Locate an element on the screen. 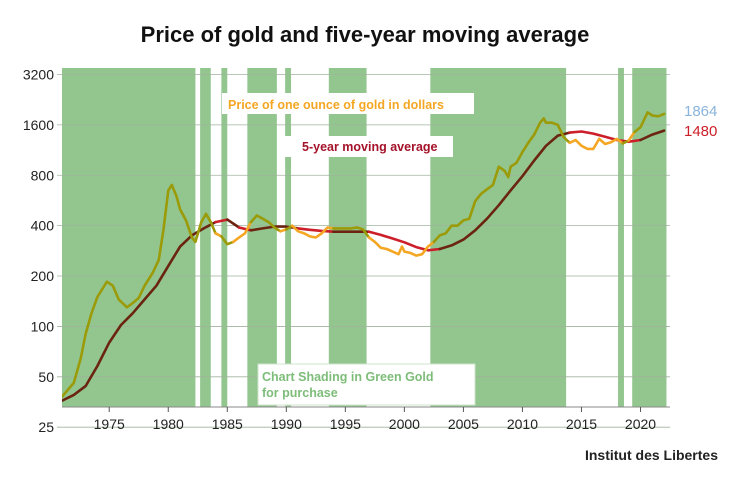 Image resolution: width=730 pixels, height=478 pixels. x-axis-ticks: 1975 1980 1985 1990 1995 2000 2005 2010 2015 2020 is located at coordinates (366, 419).